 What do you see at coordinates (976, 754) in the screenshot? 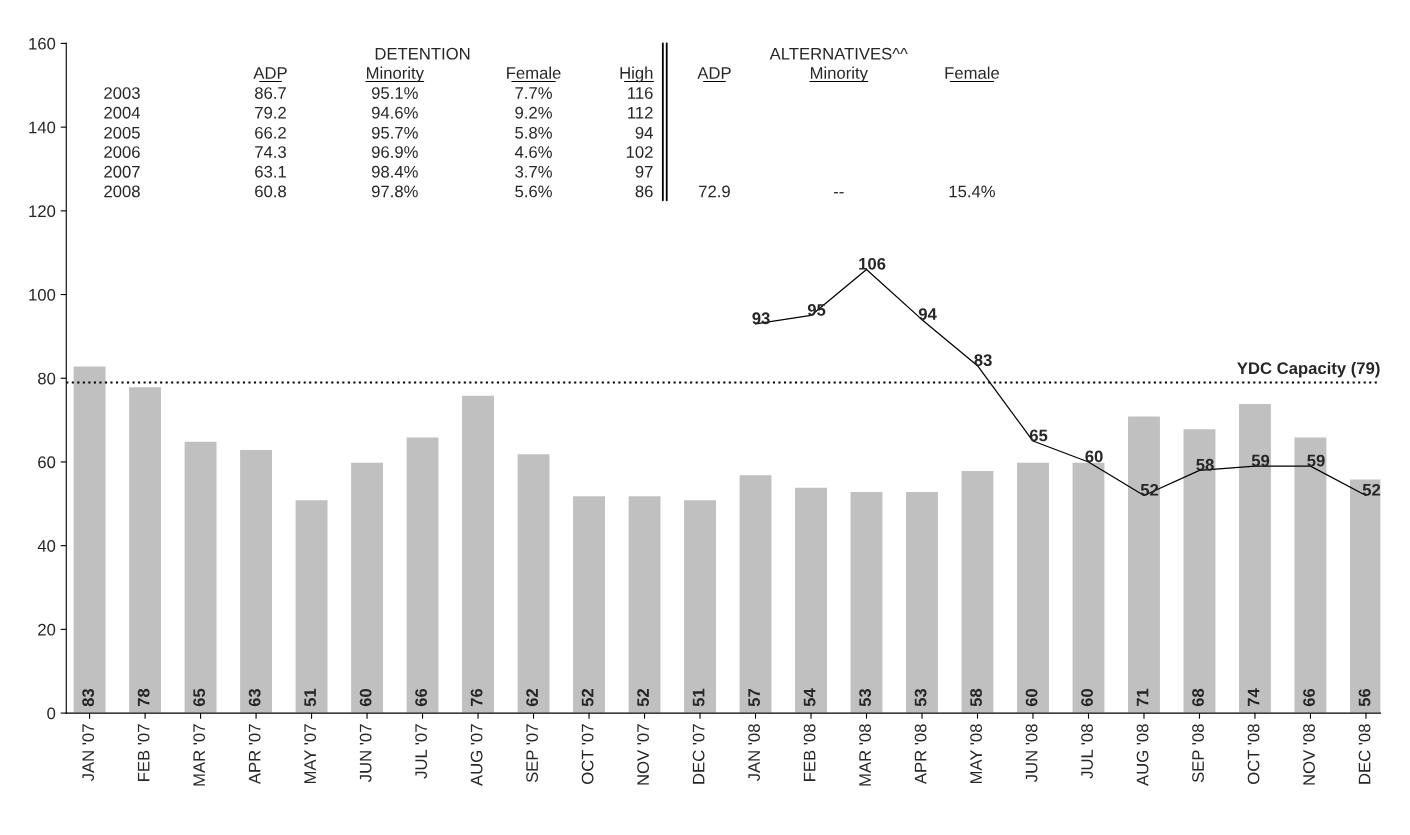
I see `x-tick-label: MAY '08` at bounding box center [976, 754].